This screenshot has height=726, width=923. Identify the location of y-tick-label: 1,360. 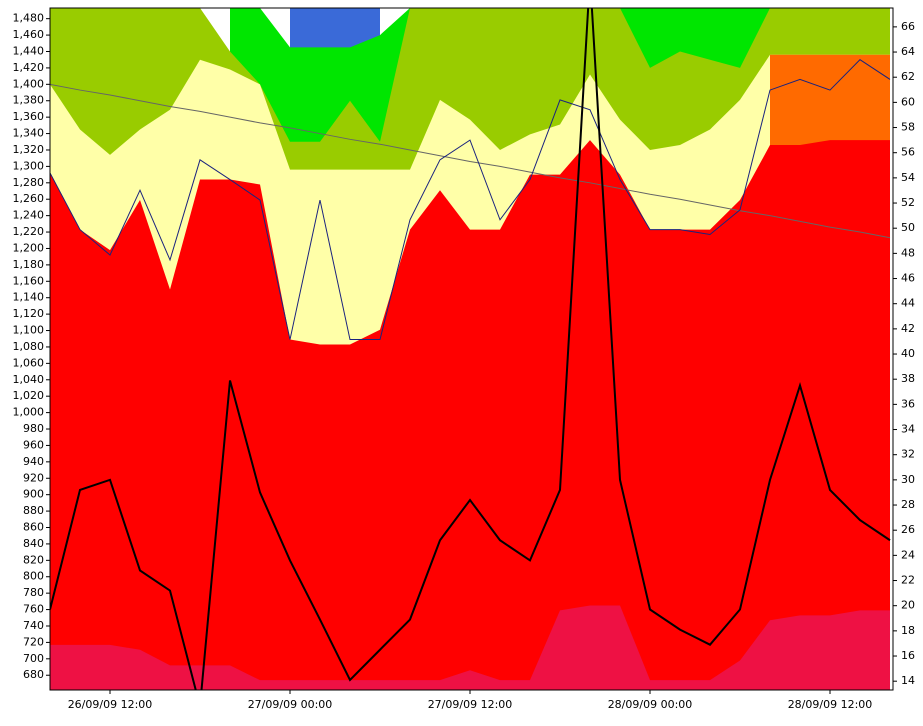
(29, 116).